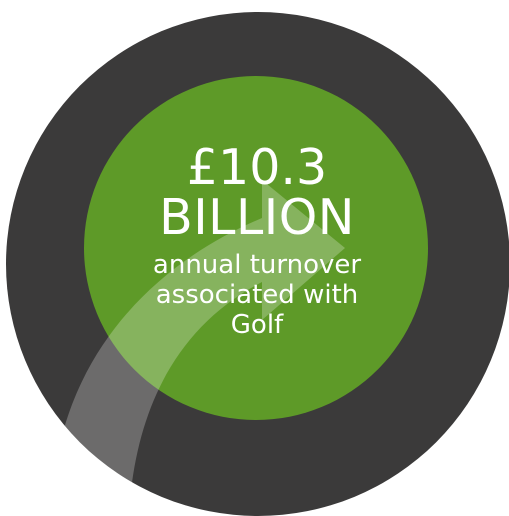 Image resolution: width=509 pixels, height=516 pixels. What do you see at coordinates (257, 325) in the screenshot?
I see `caption-line-3: Golf` at bounding box center [257, 325].